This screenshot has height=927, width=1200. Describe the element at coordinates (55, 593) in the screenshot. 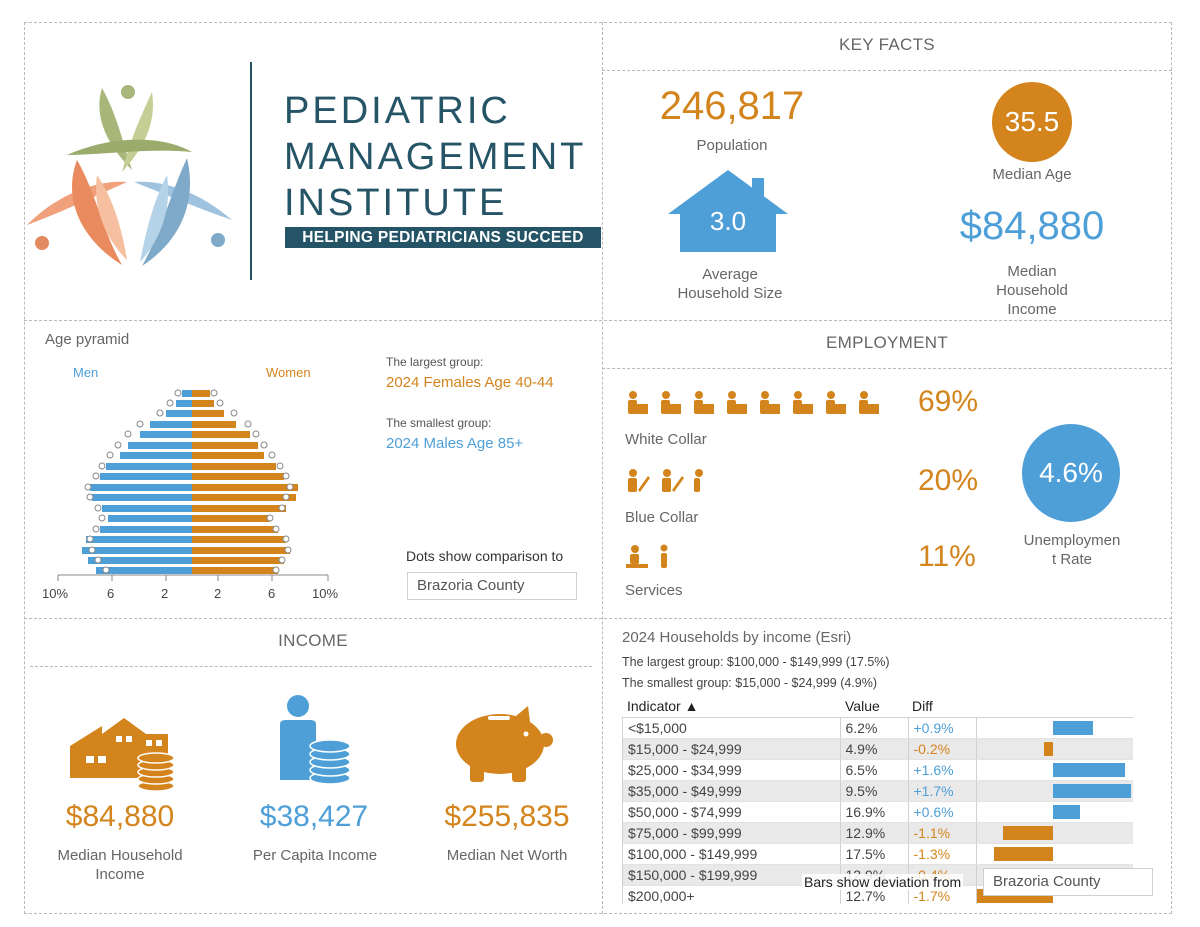

I see `axis-tick-label: 10%` at that location.